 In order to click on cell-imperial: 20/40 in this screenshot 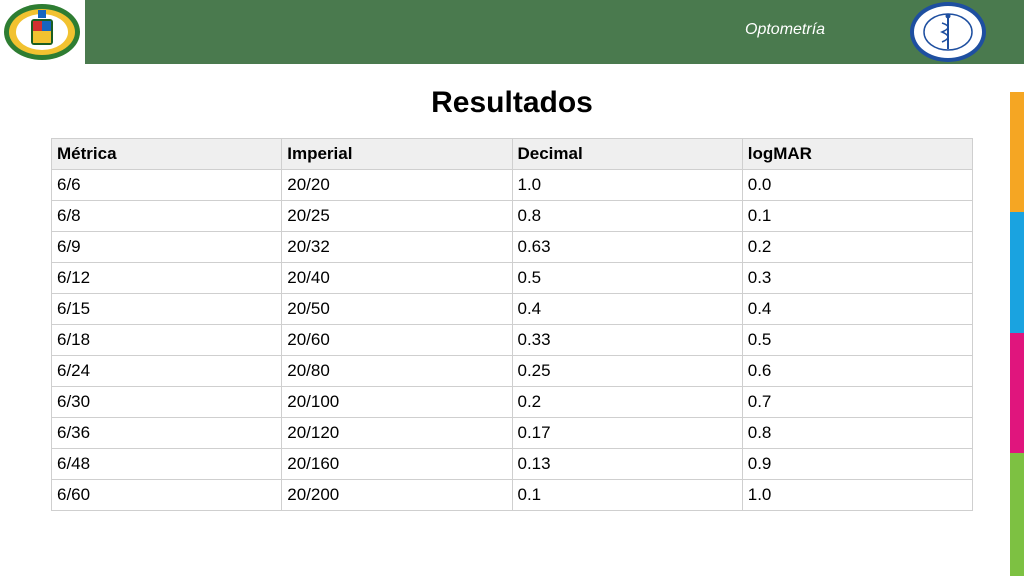, I will do `click(397, 278)`.